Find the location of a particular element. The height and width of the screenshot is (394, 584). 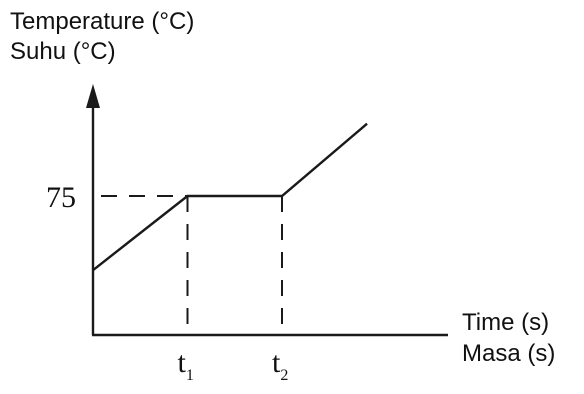

x-axis-label-alt: Masa (s) is located at coordinates (508, 353).